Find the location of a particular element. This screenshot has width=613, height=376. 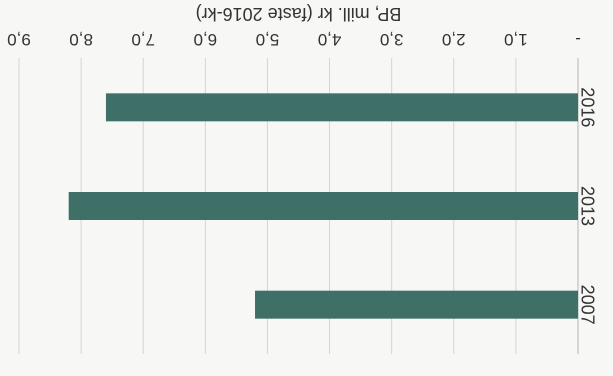

category-label: 2007 is located at coordinates (587, 305).